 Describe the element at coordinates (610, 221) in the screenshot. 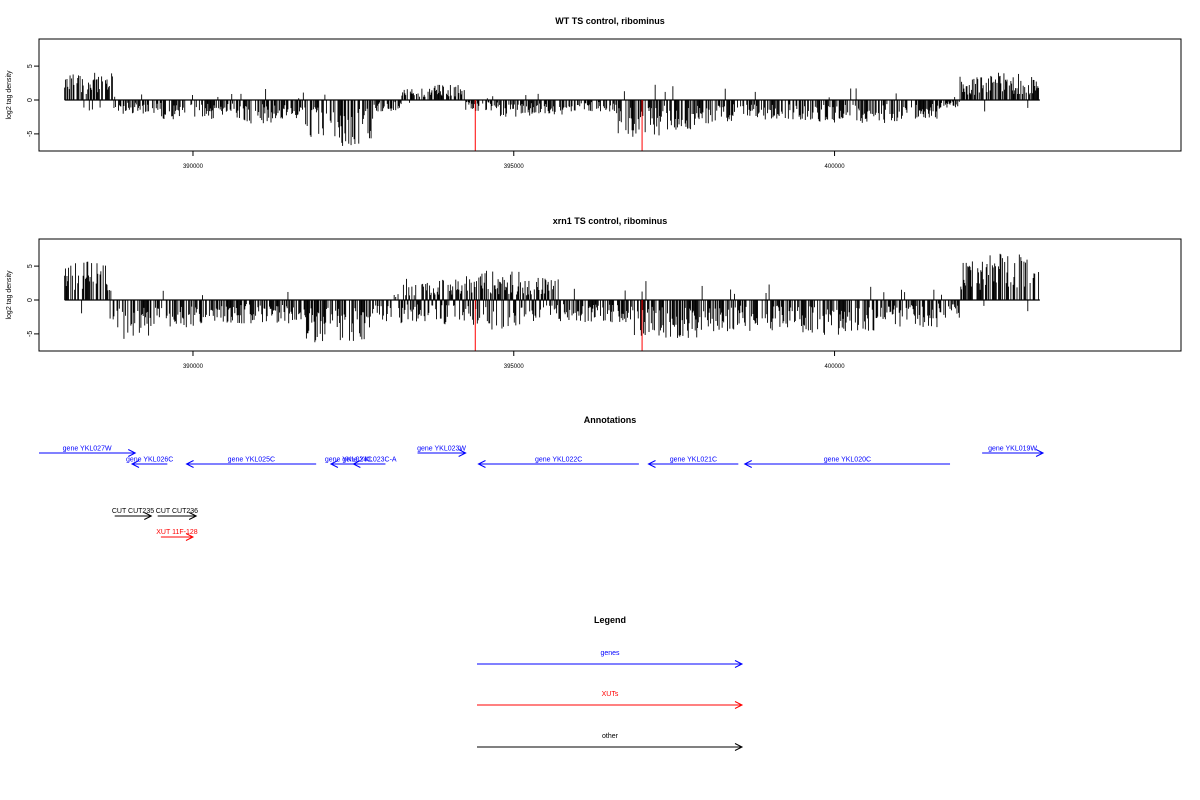

I see `xrn1-panel-title: xrn1 TS control, ribominus` at that location.